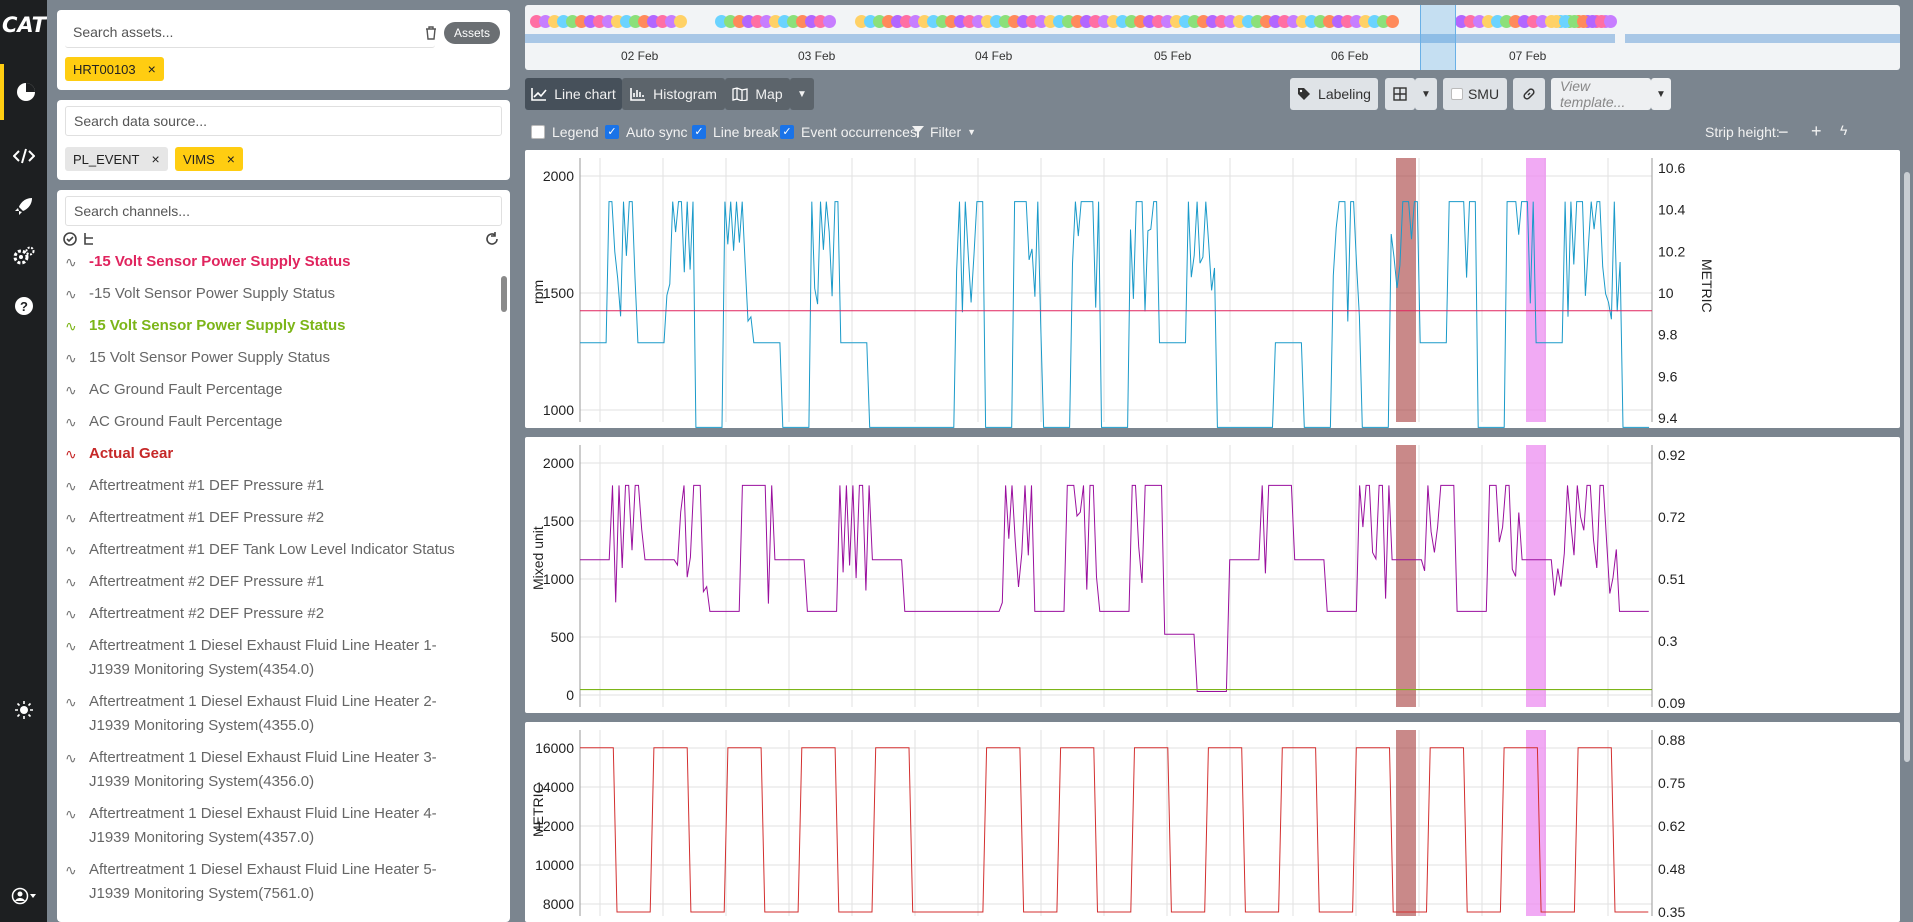 The height and width of the screenshot is (922, 1913). I want to click on tab-histogram: Histogram, so click(673, 94).